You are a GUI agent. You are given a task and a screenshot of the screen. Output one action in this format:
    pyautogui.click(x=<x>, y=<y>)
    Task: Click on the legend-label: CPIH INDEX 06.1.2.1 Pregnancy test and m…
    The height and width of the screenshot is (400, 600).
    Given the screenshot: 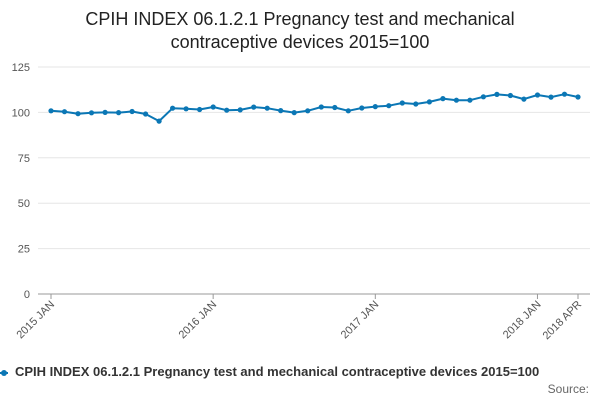 What is the action you would take?
    pyautogui.click(x=277, y=371)
    